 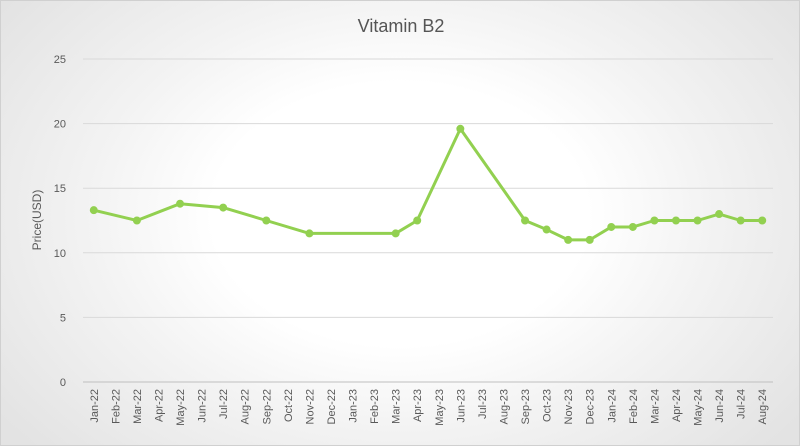 I want to click on x-tick-label: Jun-23, so click(x=461, y=406).